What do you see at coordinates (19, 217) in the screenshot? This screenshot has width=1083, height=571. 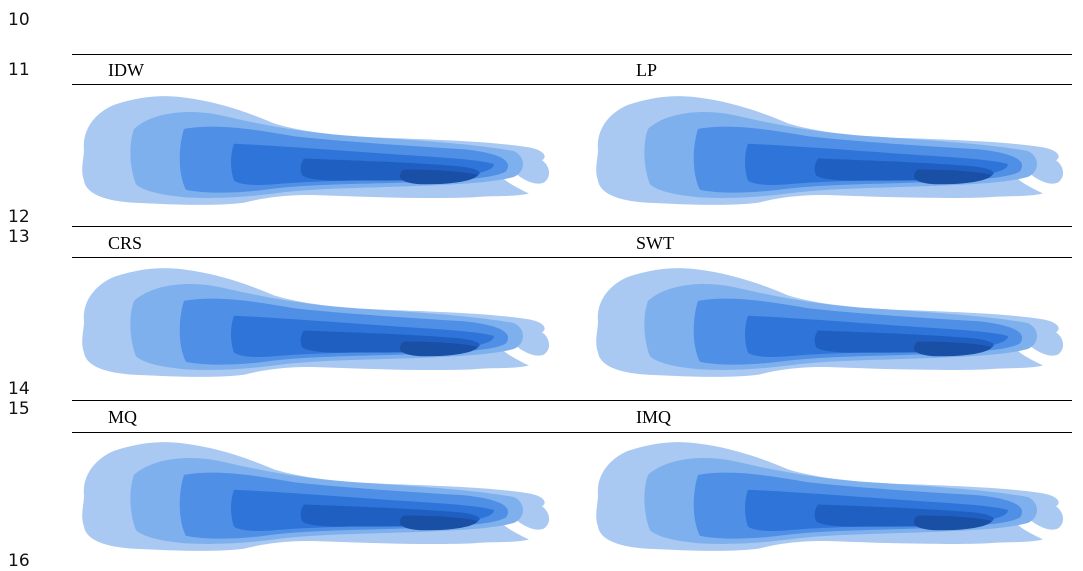 I see `line-number-12: 12` at bounding box center [19, 217].